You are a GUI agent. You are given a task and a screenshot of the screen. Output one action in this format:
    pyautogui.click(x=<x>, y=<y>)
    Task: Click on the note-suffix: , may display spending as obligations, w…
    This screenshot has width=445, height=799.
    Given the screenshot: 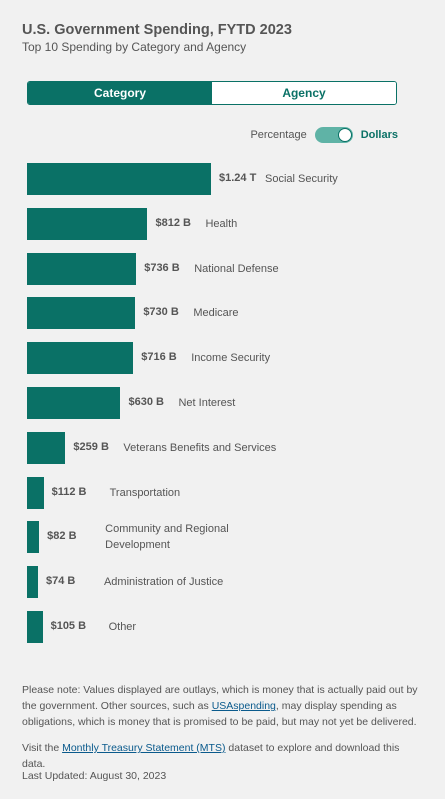 What is the action you would take?
    pyautogui.click(x=219, y=714)
    